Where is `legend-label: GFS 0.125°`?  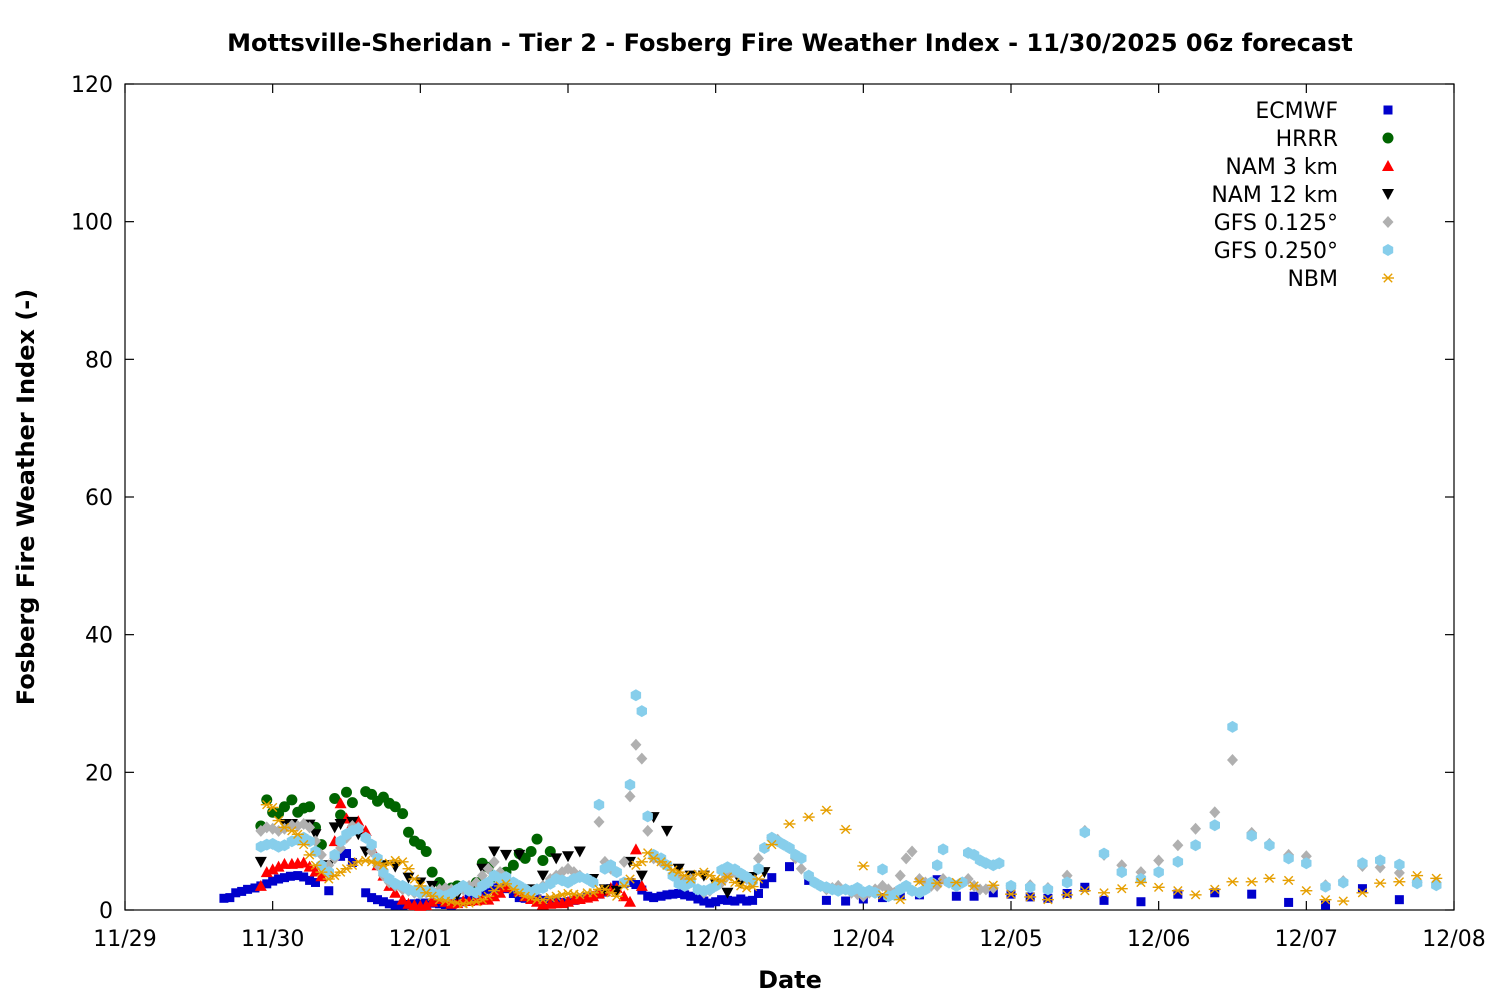 legend-label: GFS 0.125° is located at coordinates (1276, 223).